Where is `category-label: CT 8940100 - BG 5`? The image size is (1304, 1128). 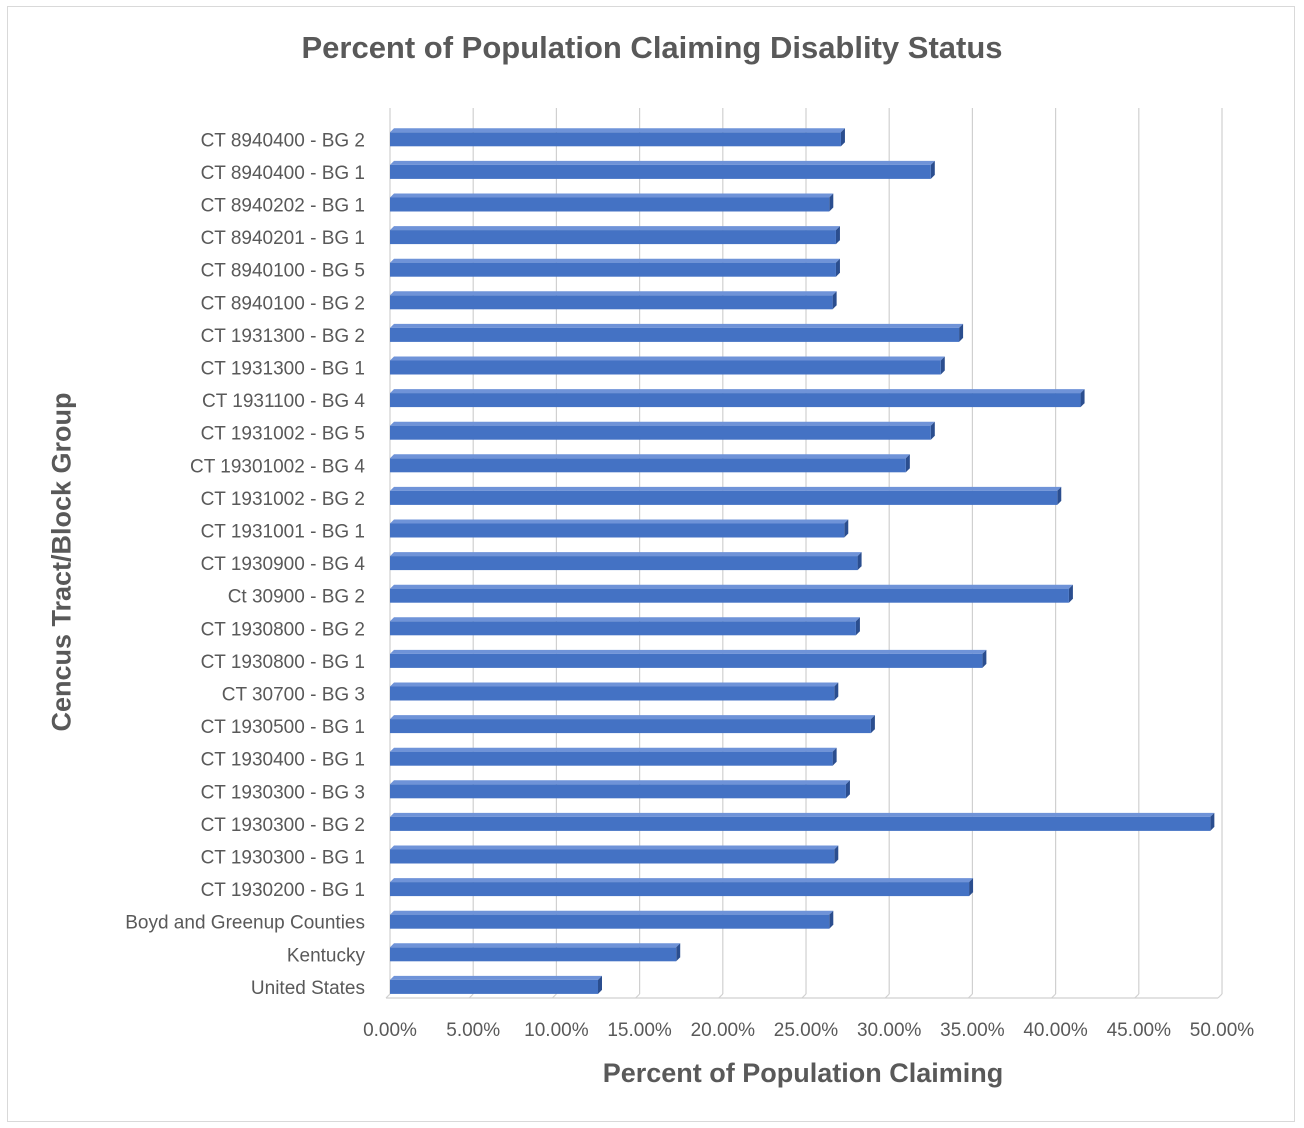
category-label: CT 8940100 - BG 5 is located at coordinates (283, 271).